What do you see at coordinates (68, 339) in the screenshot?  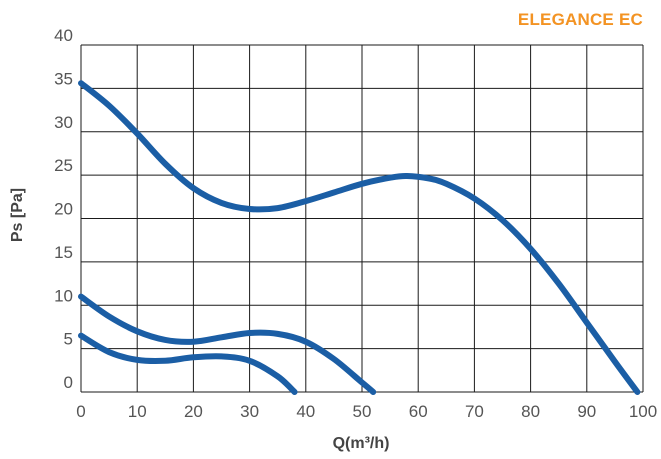 I see `y-tick-label: 5` at bounding box center [68, 339].